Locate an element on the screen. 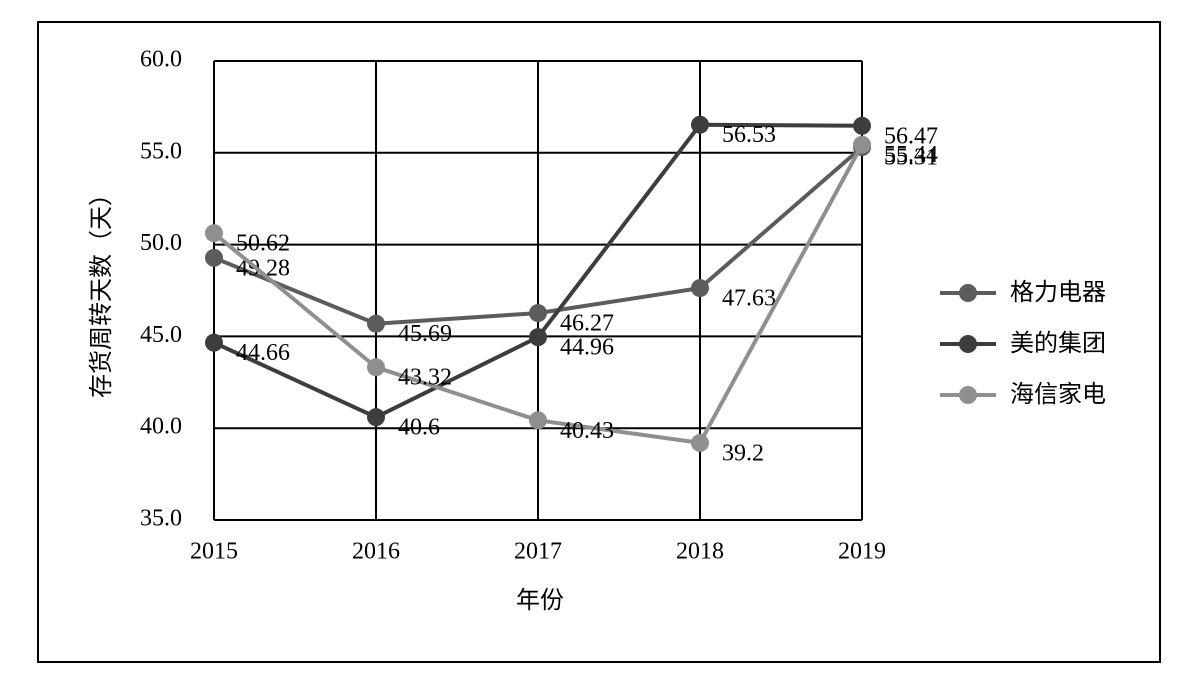 Image resolution: width=1182 pixels, height=684 pixels. y-tick-label: 55.0 is located at coordinates (161, 151).